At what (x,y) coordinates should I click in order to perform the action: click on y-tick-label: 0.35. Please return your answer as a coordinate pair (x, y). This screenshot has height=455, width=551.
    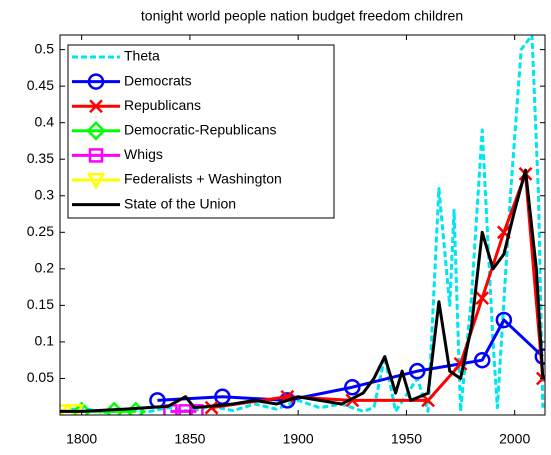
    Looking at the image, I should click on (40, 158).